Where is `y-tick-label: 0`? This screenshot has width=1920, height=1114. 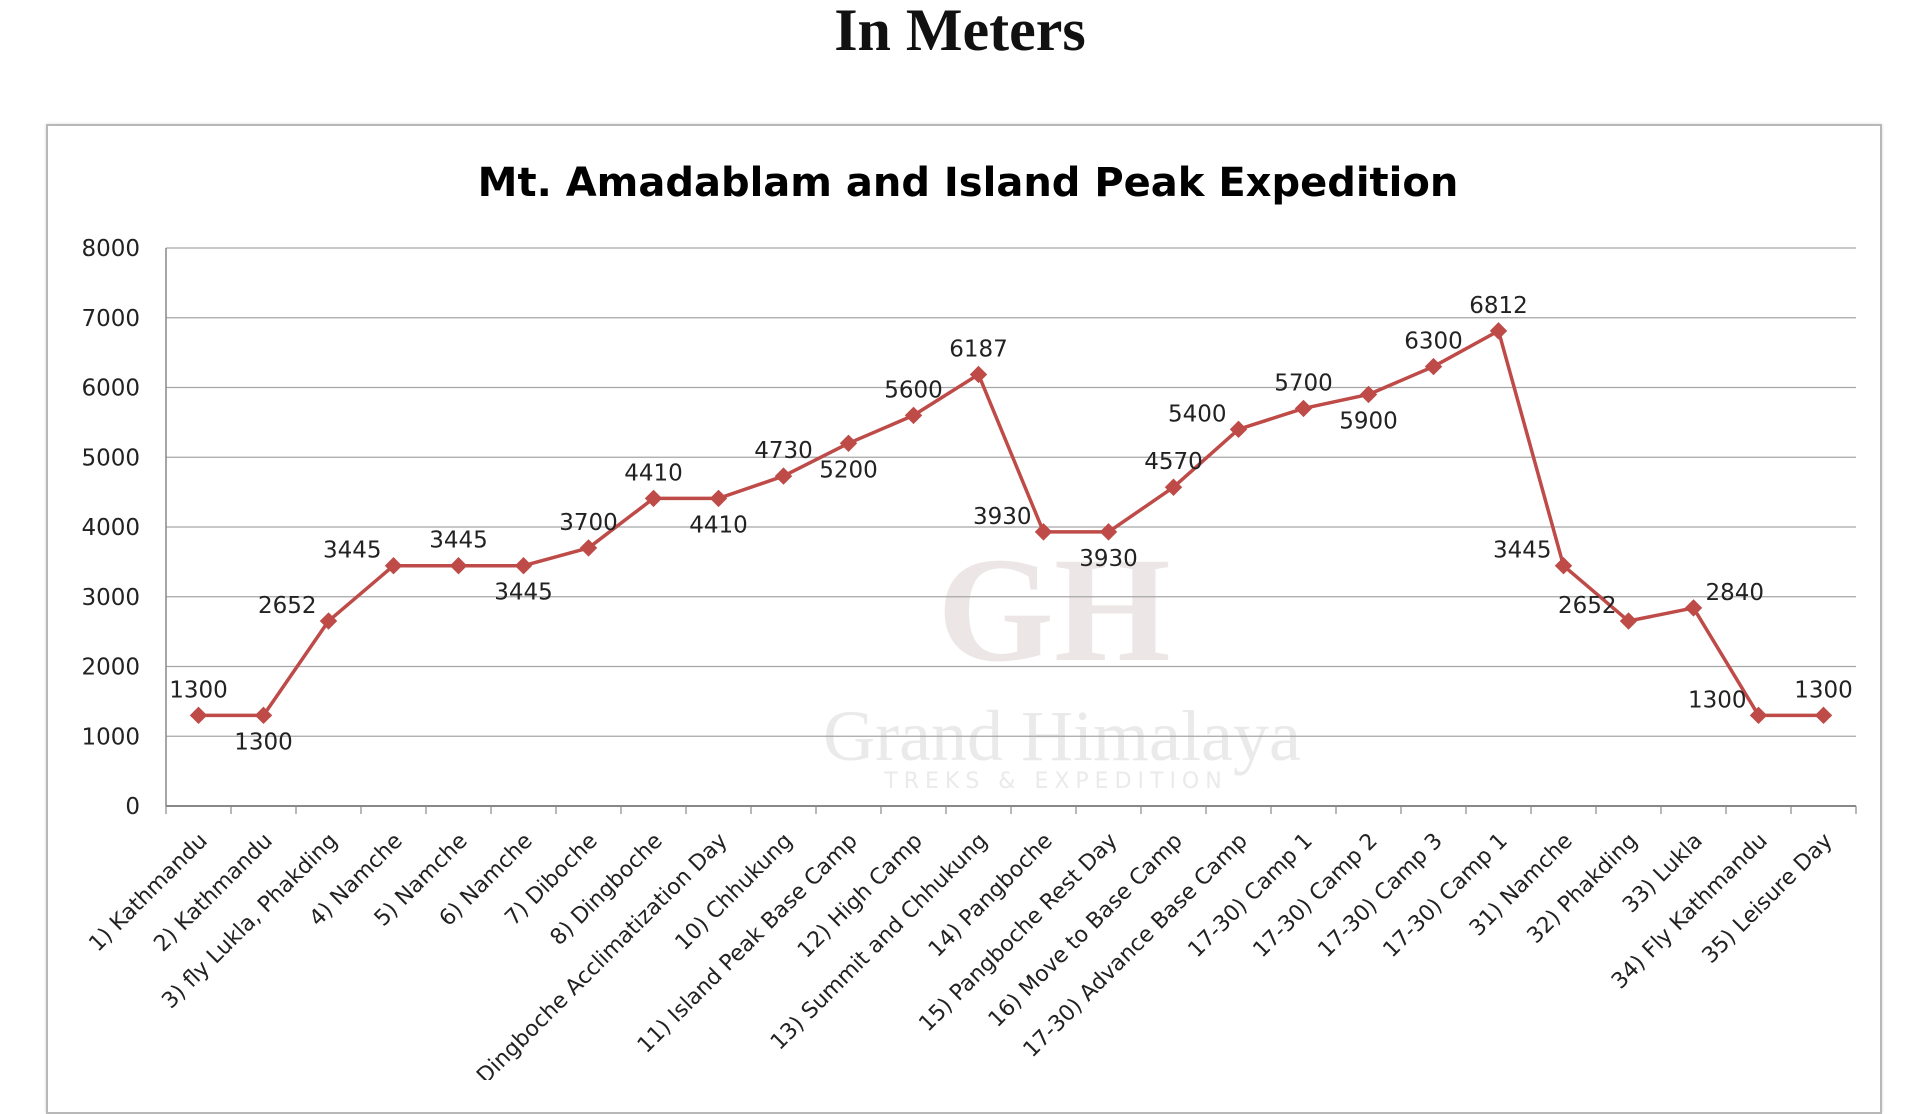 y-tick-label: 0 is located at coordinates (132, 807).